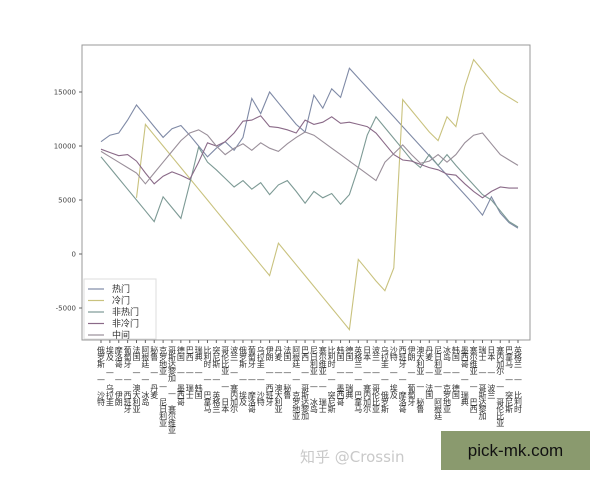 Image resolution: width=600 pixels, height=480 pixels. What do you see at coordinates (234, 379) in the screenshot?
I see `x-tick-label: 波兰 — 塞内加尔` at bounding box center [234, 379].